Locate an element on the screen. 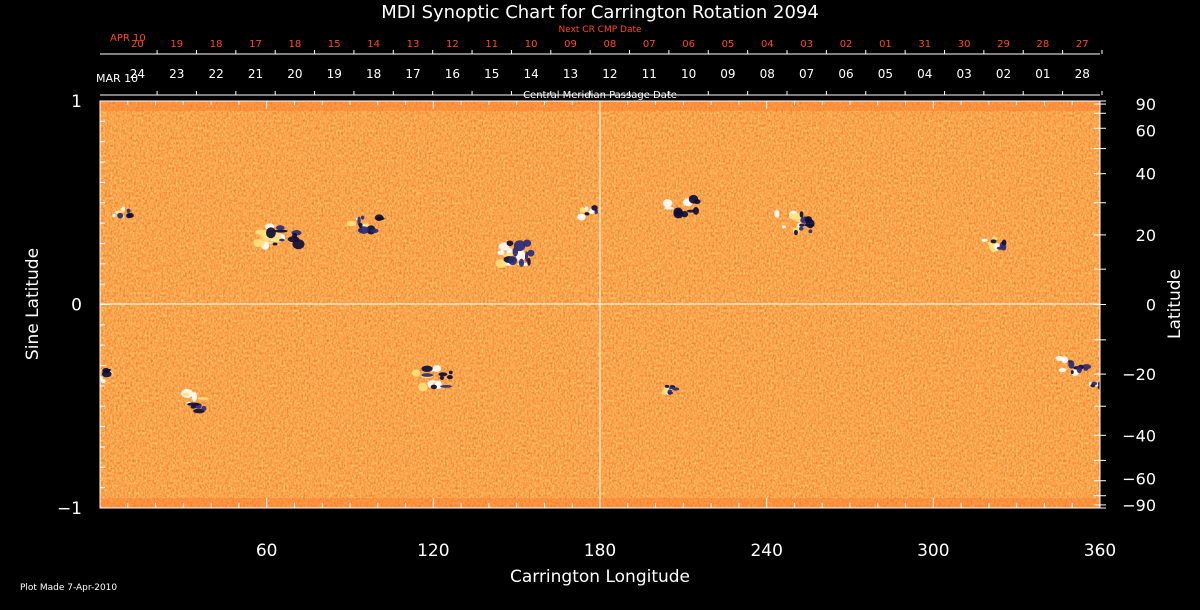  cmp-label: 18 is located at coordinates (373, 74).